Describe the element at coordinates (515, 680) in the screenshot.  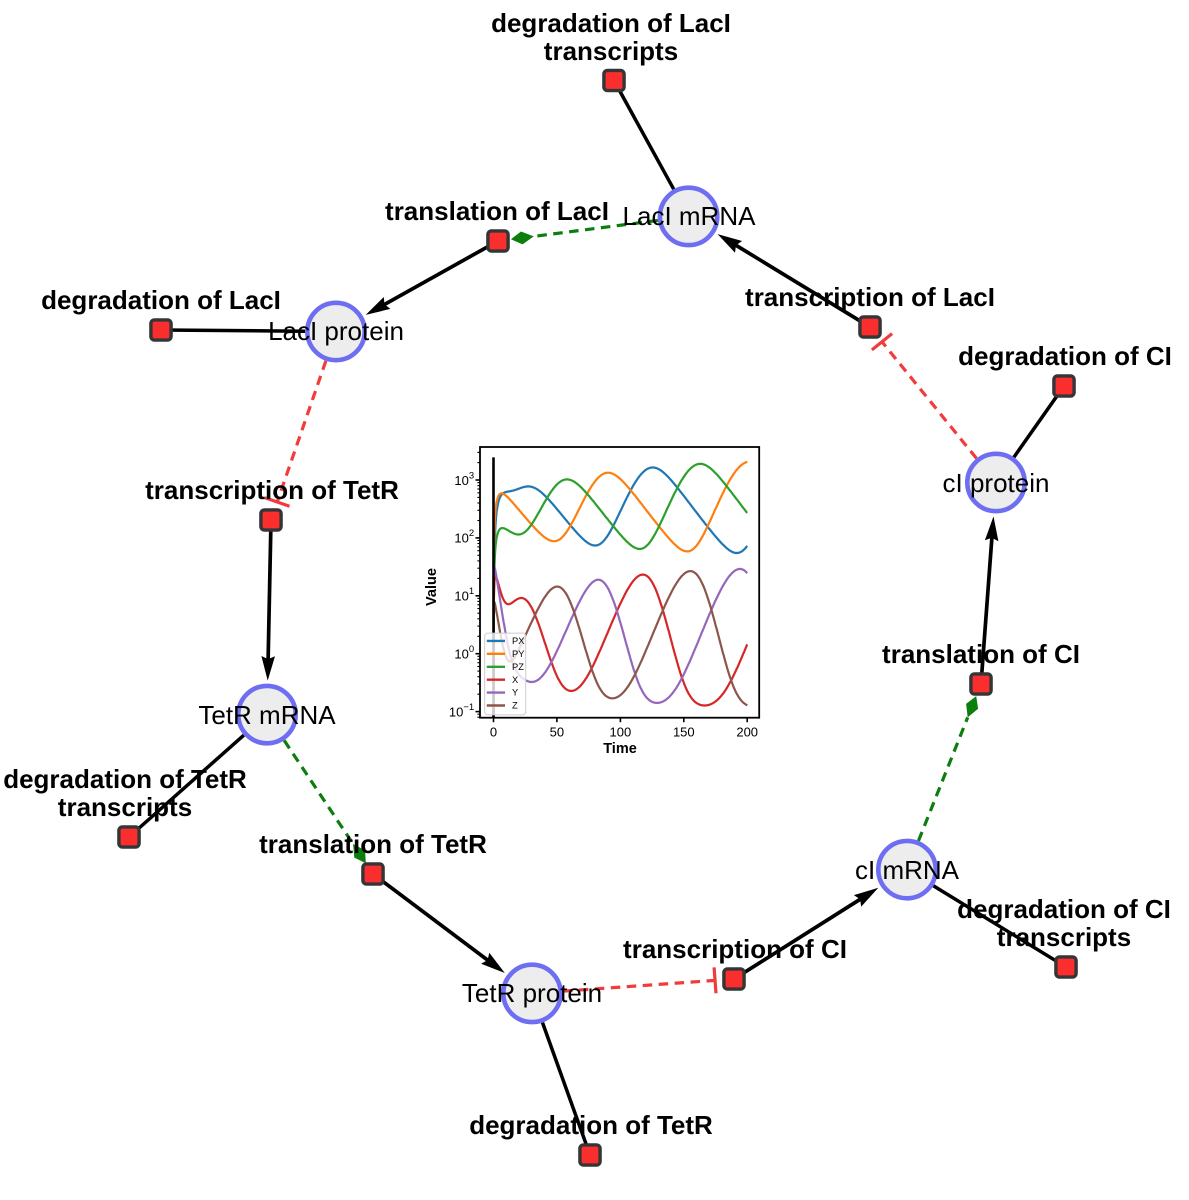
I see `svg-text: X` at that location.